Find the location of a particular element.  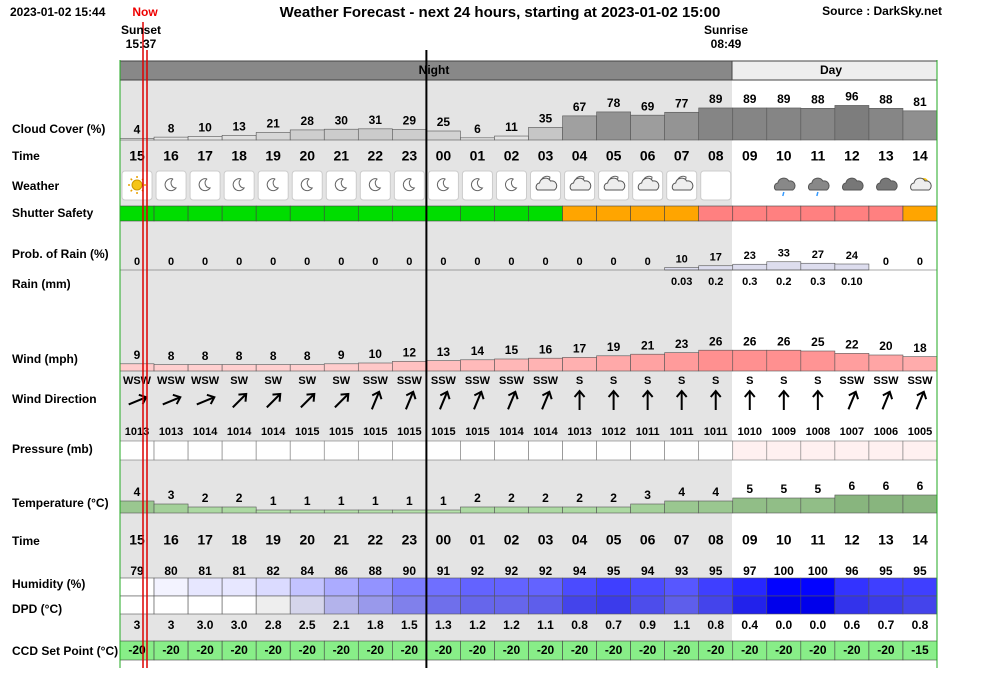

pressure-value: 1011 is located at coordinates (648, 432).